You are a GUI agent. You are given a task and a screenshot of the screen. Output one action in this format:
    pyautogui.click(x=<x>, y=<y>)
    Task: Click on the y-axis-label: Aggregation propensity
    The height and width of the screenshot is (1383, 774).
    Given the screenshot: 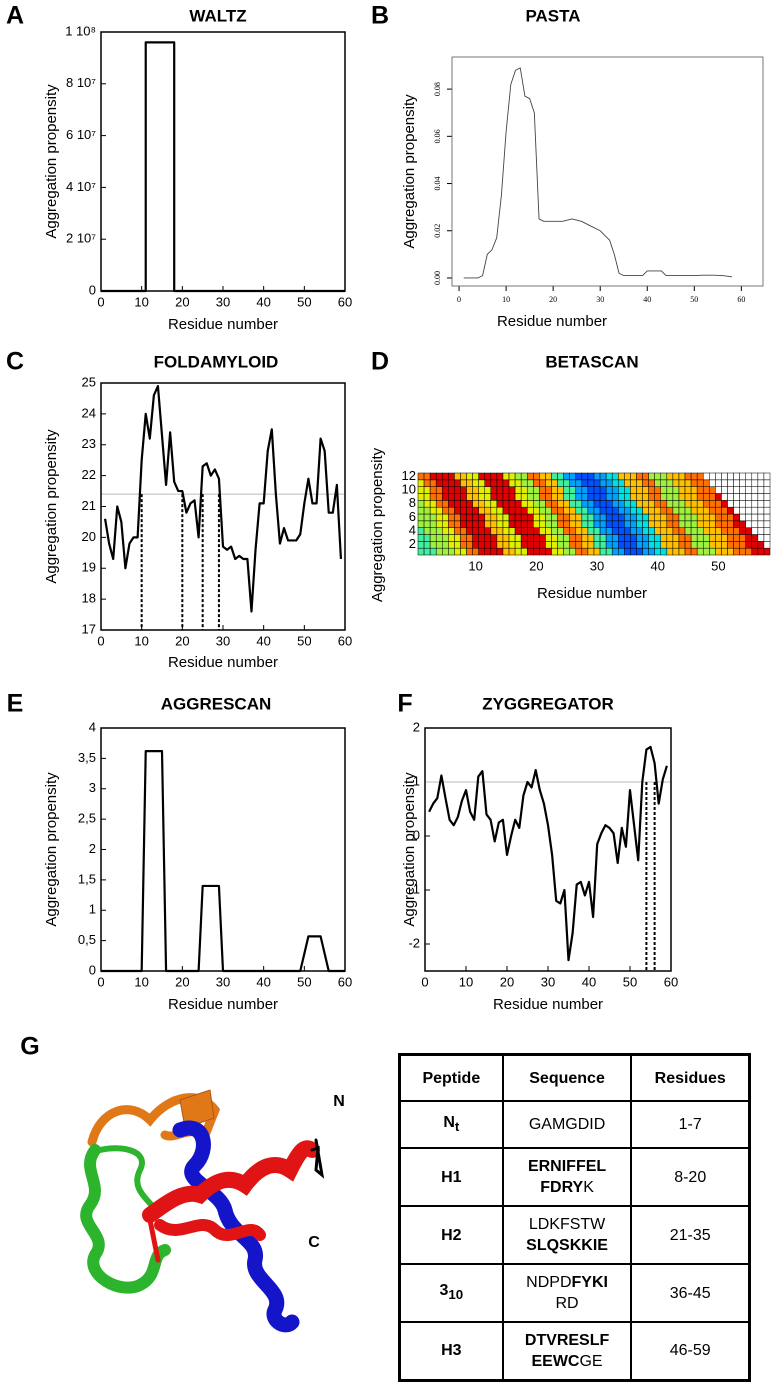 What is the action you would take?
    pyautogui.click(x=409, y=171)
    